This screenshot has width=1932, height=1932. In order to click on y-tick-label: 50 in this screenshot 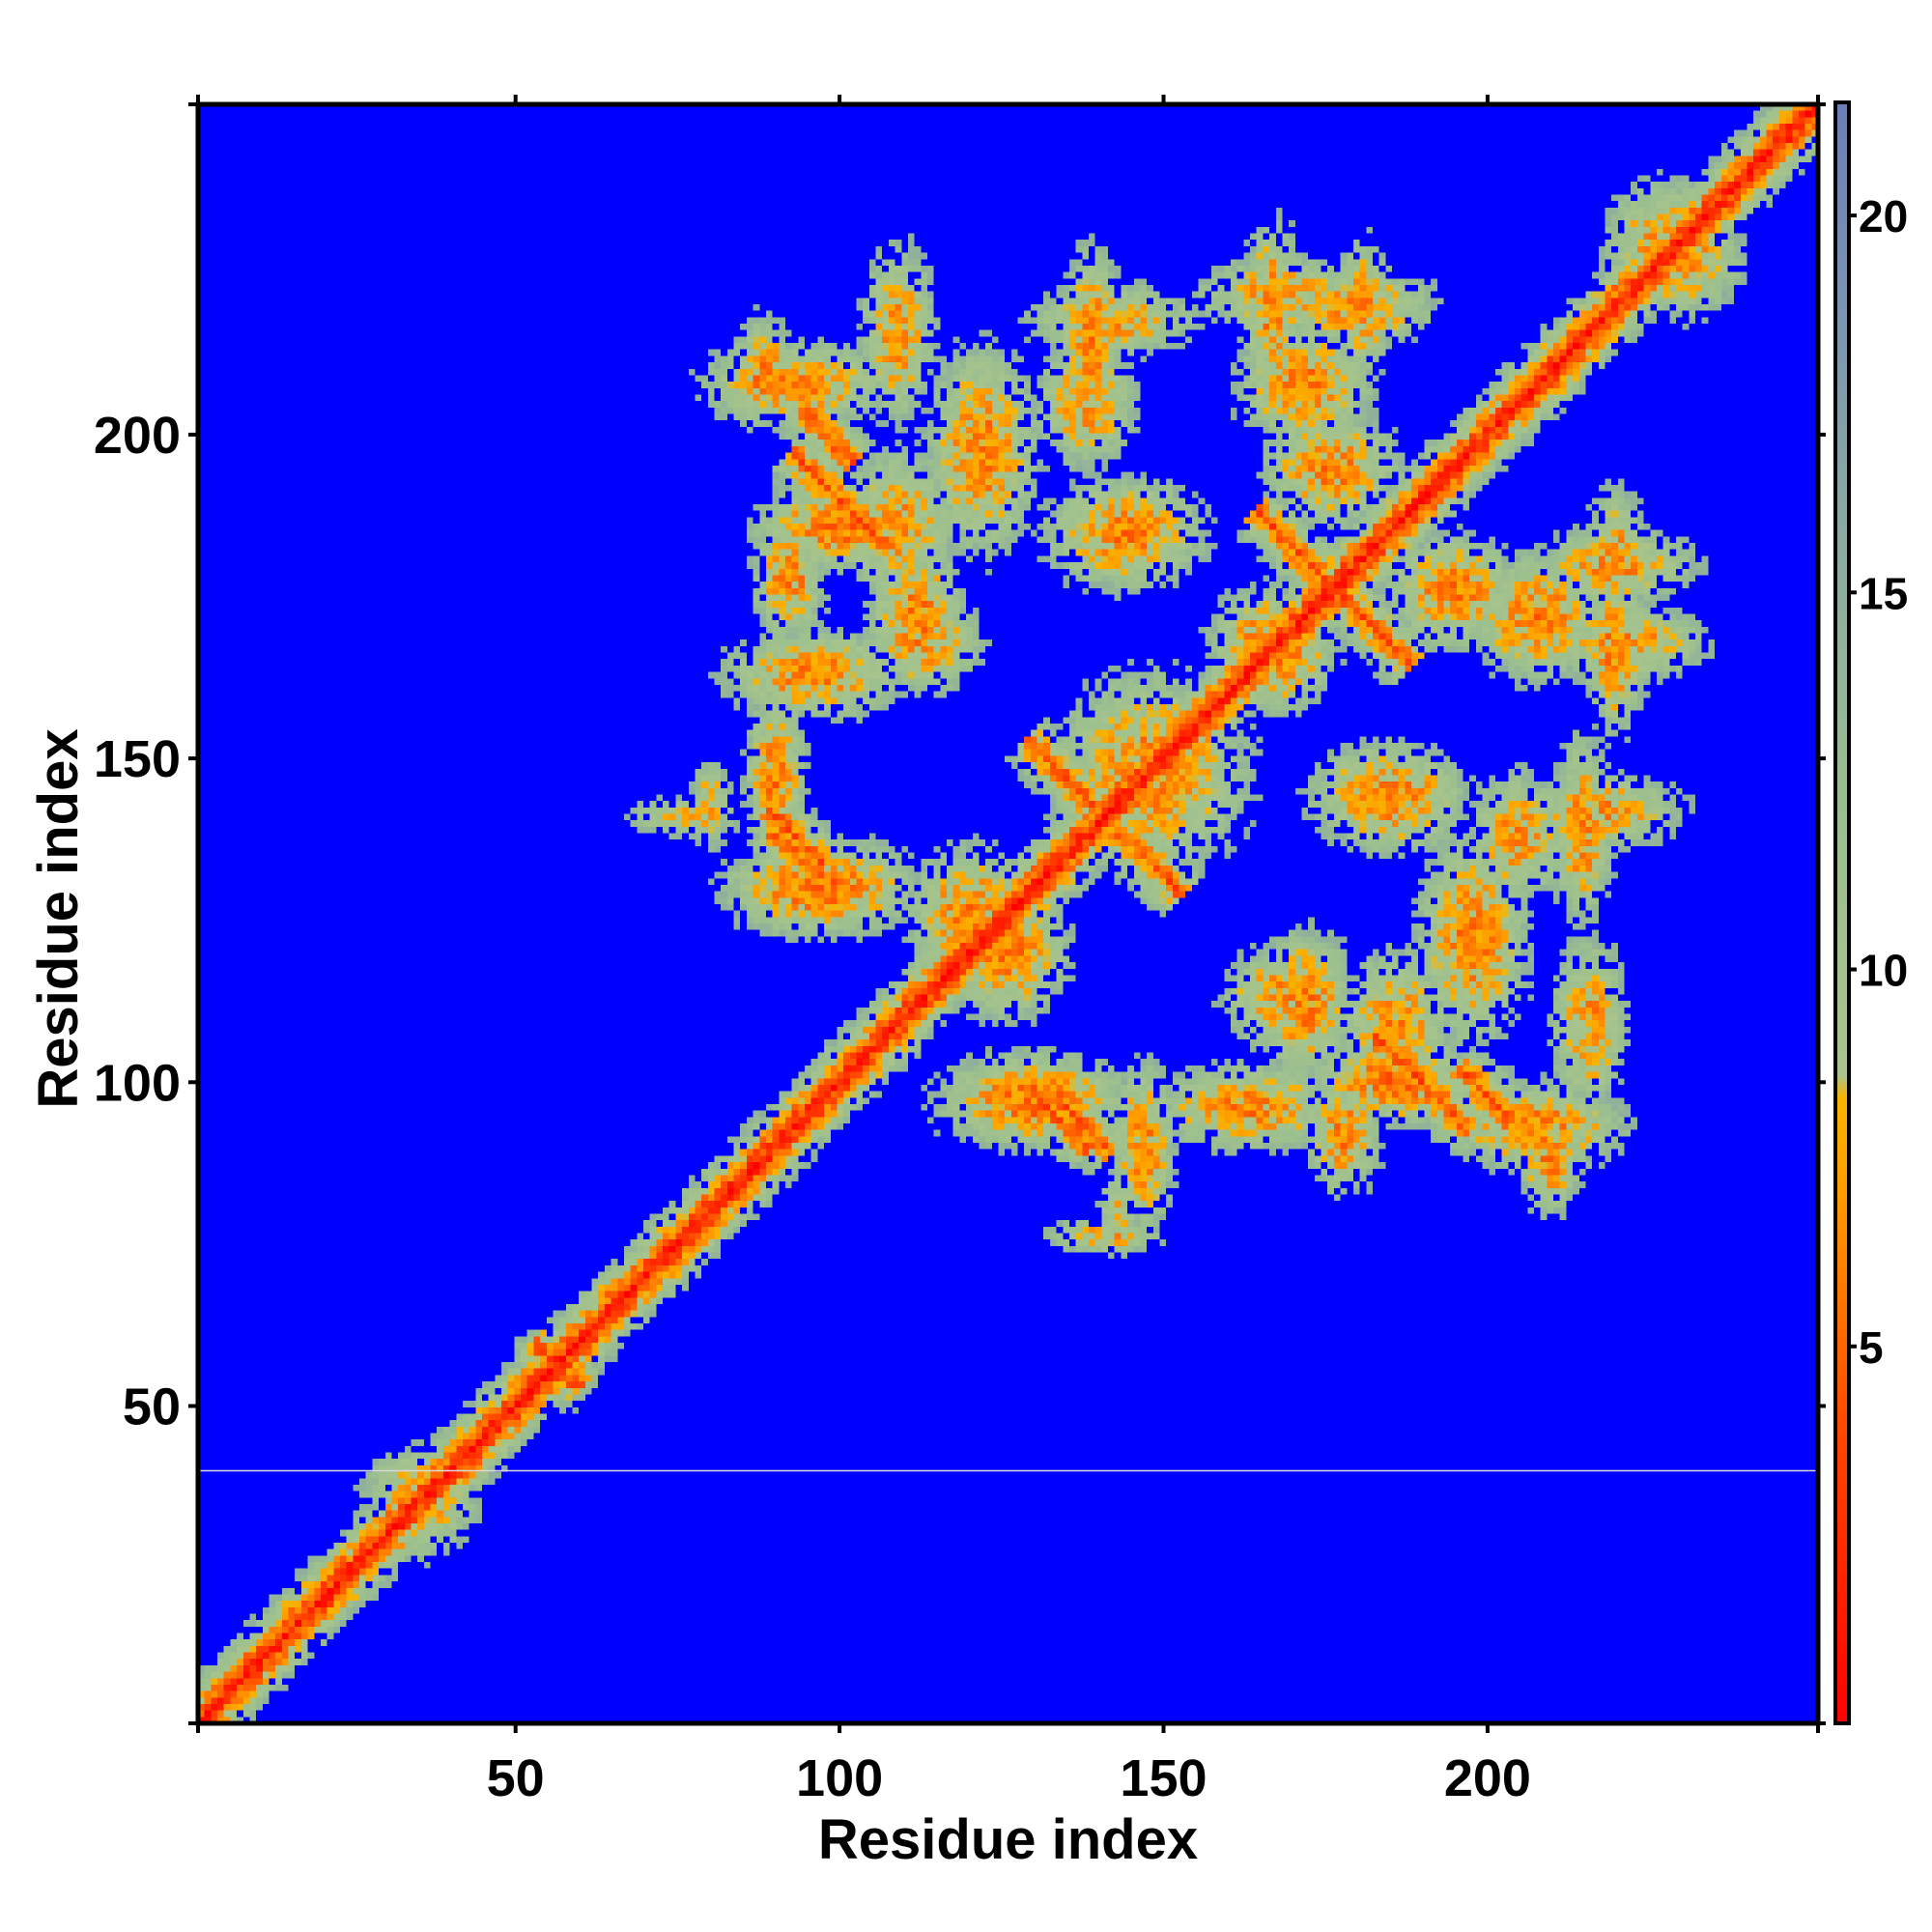, I will do `click(152, 1407)`.